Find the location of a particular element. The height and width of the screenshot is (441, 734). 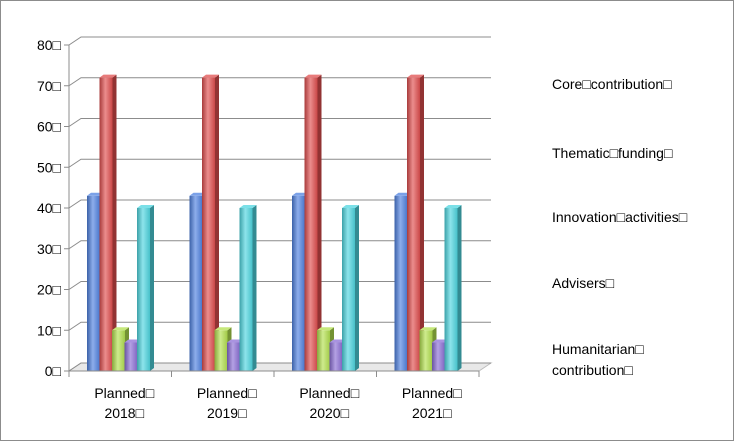

x-category-label: Planned□ 2018□ is located at coordinates (124, 403).